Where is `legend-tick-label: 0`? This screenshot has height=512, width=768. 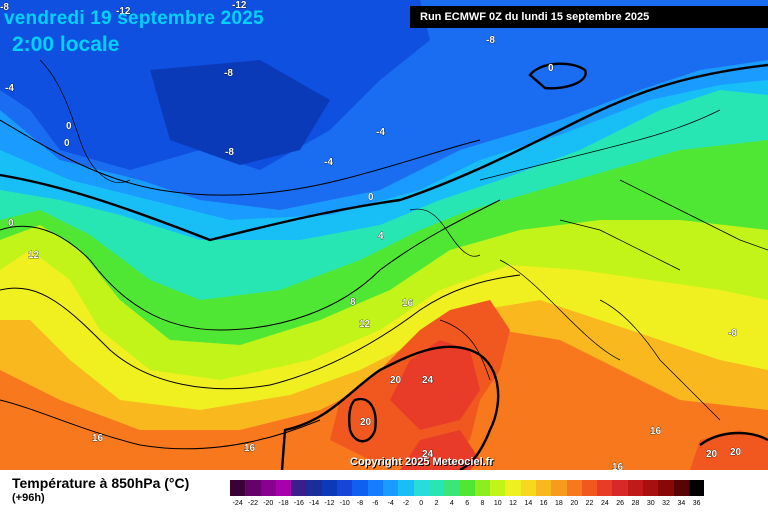
legend-tick-label: 0 is located at coordinates (421, 503).